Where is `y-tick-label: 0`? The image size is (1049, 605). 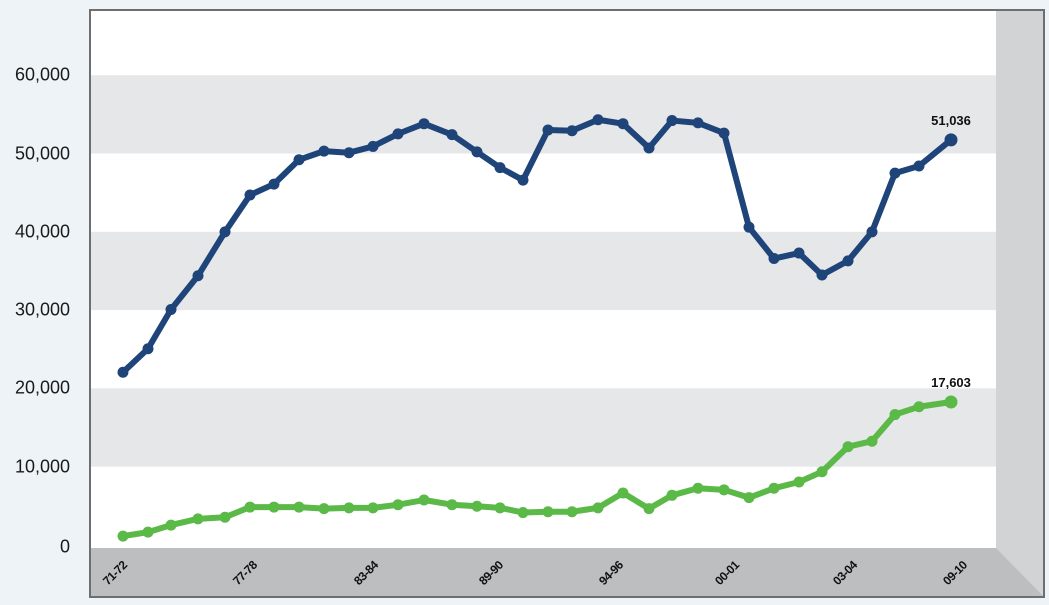
y-tick-label: 0 is located at coordinates (64, 546).